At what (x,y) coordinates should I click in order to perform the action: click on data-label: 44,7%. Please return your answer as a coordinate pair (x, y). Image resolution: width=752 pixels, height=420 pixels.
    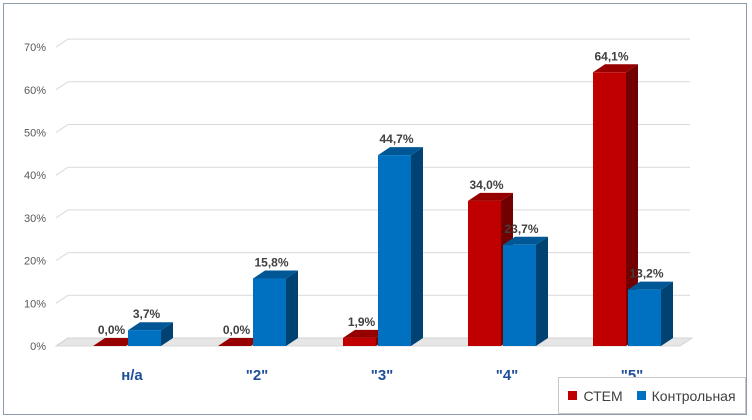
    Looking at the image, I should click on (396, 139).